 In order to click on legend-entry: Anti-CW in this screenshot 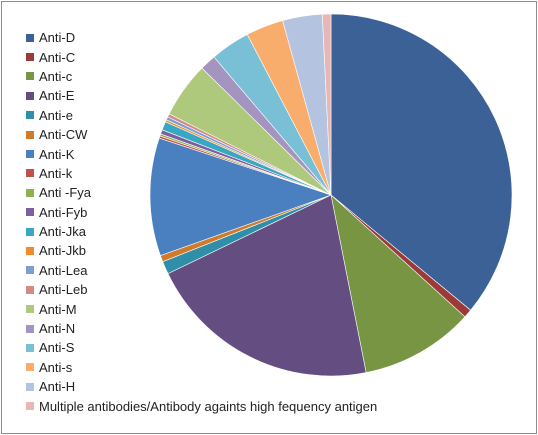, I will do `click(201, 134)`.